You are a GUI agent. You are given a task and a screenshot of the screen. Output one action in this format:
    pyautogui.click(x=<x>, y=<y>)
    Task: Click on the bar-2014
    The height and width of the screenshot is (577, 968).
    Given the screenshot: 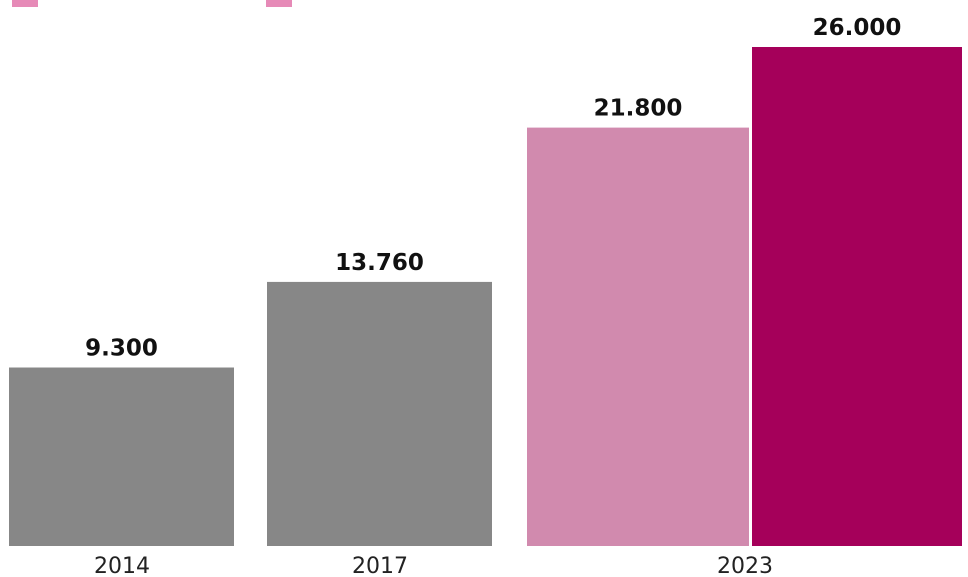 What is the action you would take?
    pyautogui.click(x=121, y=456)
    